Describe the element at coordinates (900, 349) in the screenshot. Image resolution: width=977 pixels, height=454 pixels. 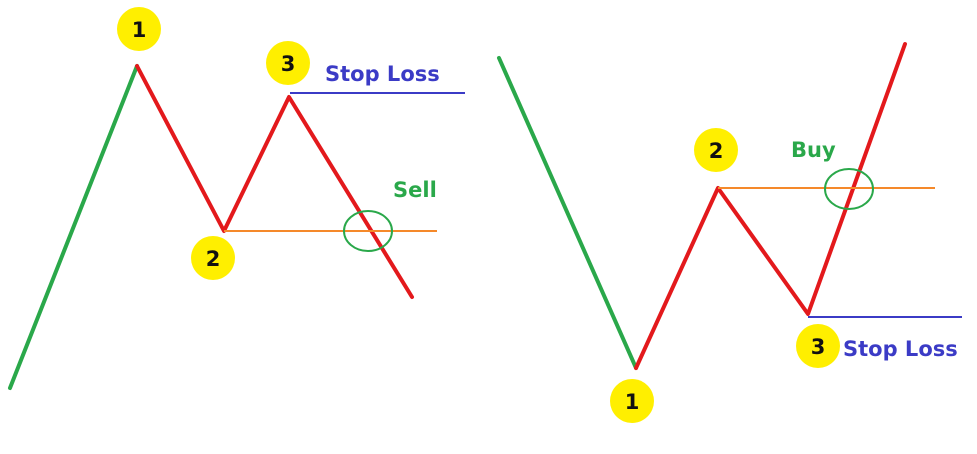
I see `right-stop-loss-label: Stop Loss` at that location.